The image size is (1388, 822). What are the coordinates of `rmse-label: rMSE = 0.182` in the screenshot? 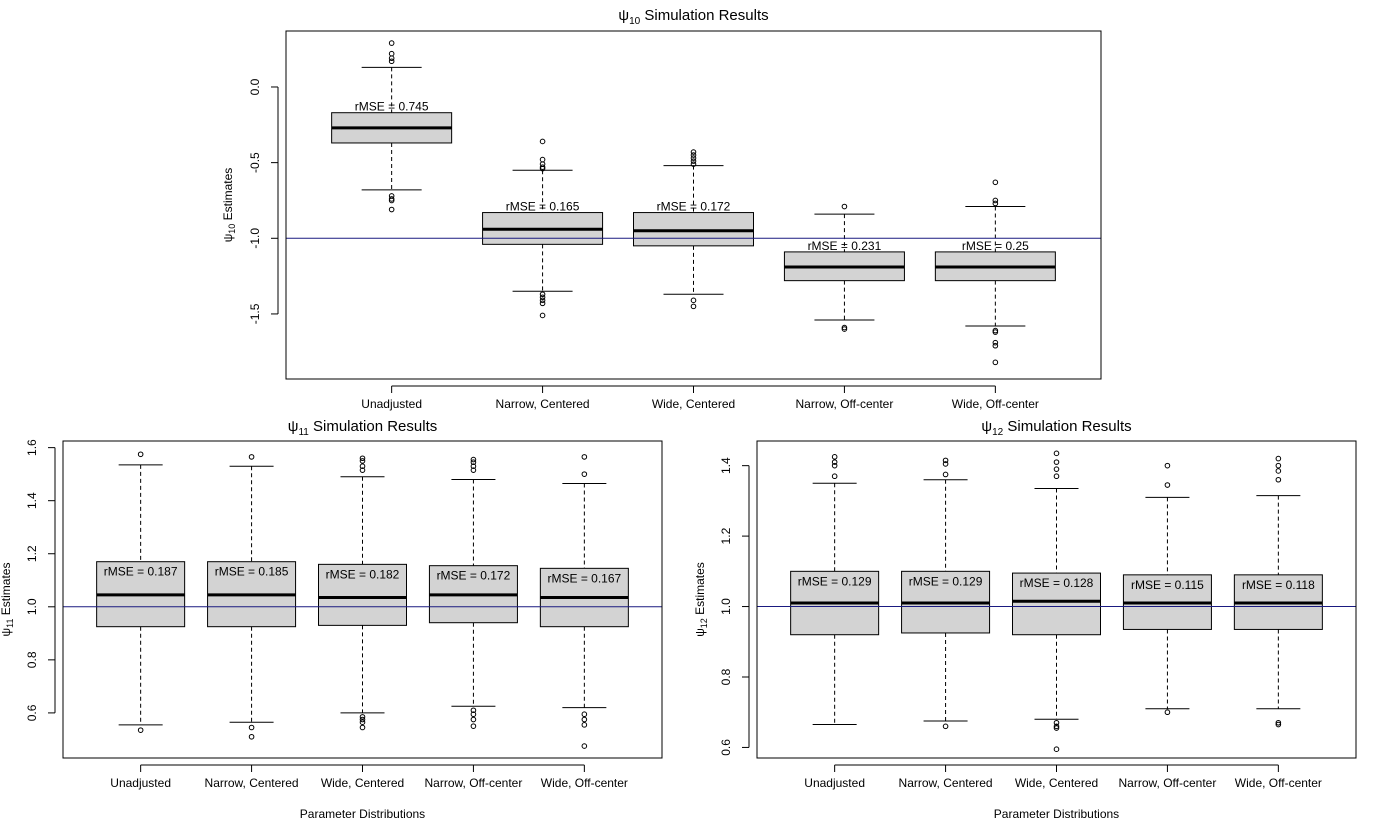 It's located at (363, 574).